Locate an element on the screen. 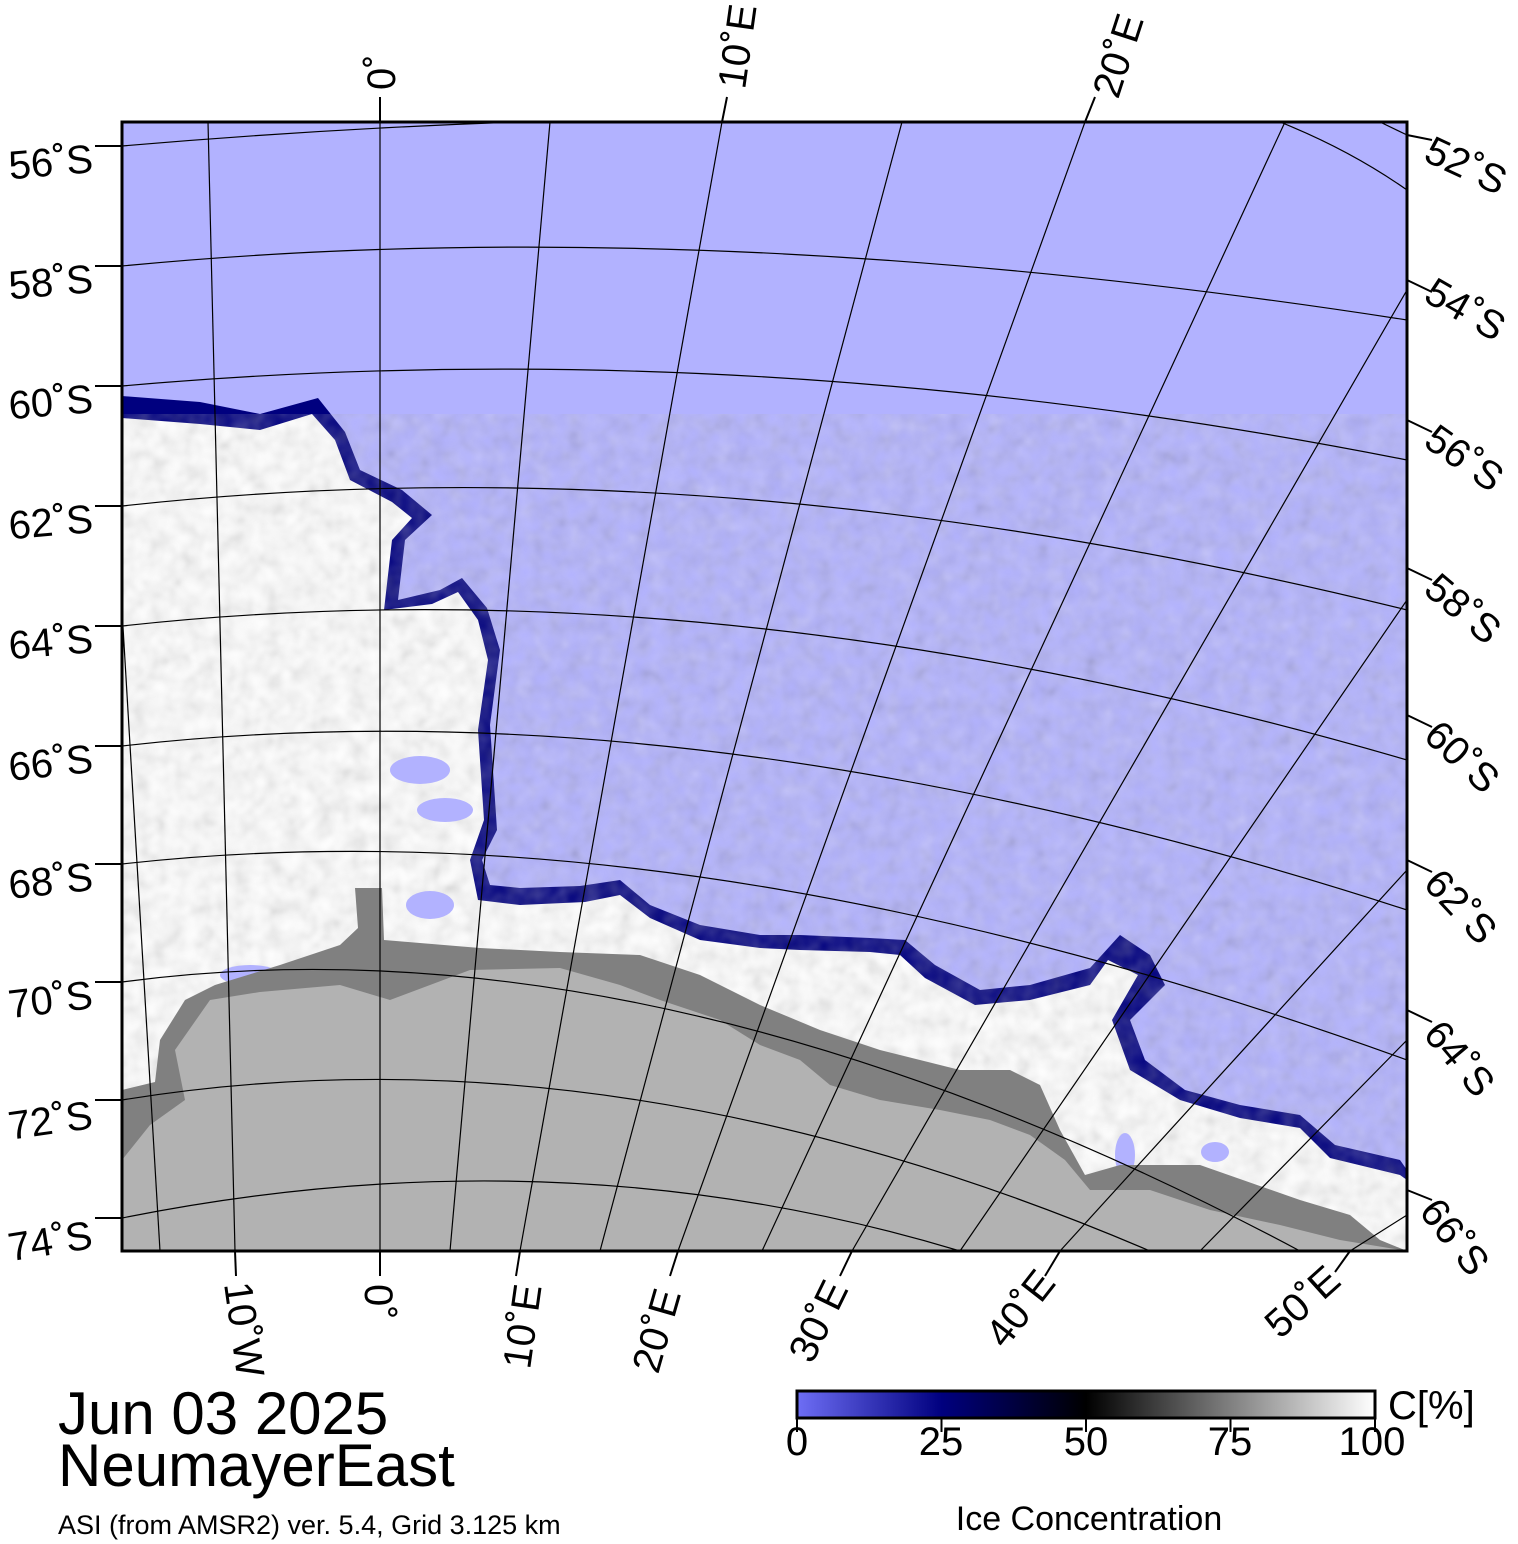 The height and width of the screenshot is (1544, 1518). colorbar-tick-label: 25 is located at coordinates (941, 1442).